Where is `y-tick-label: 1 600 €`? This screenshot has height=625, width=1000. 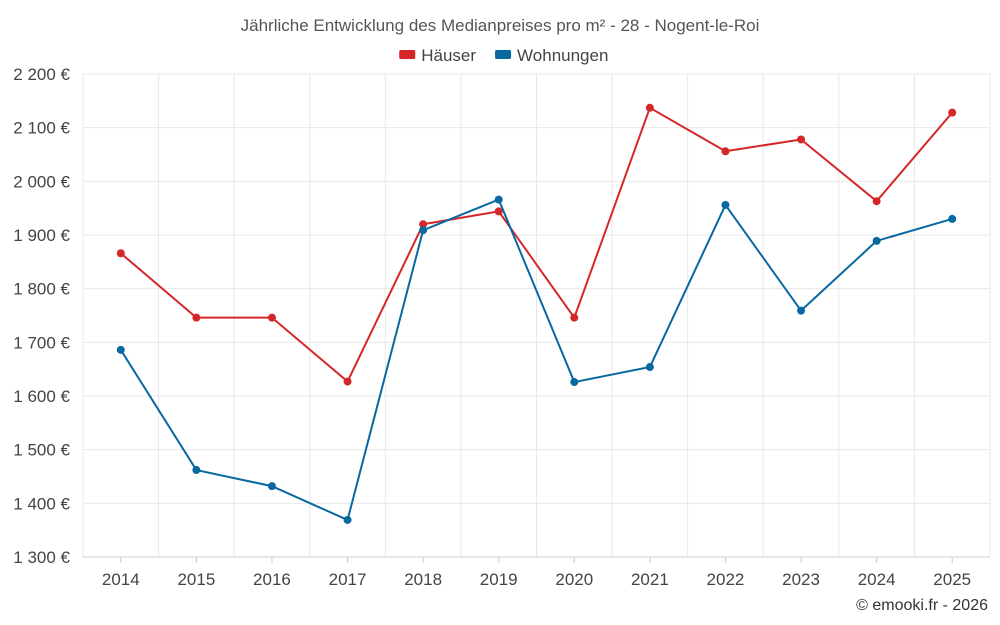 y-tick-label: 1 600 € is located at coordinates (41, 396).